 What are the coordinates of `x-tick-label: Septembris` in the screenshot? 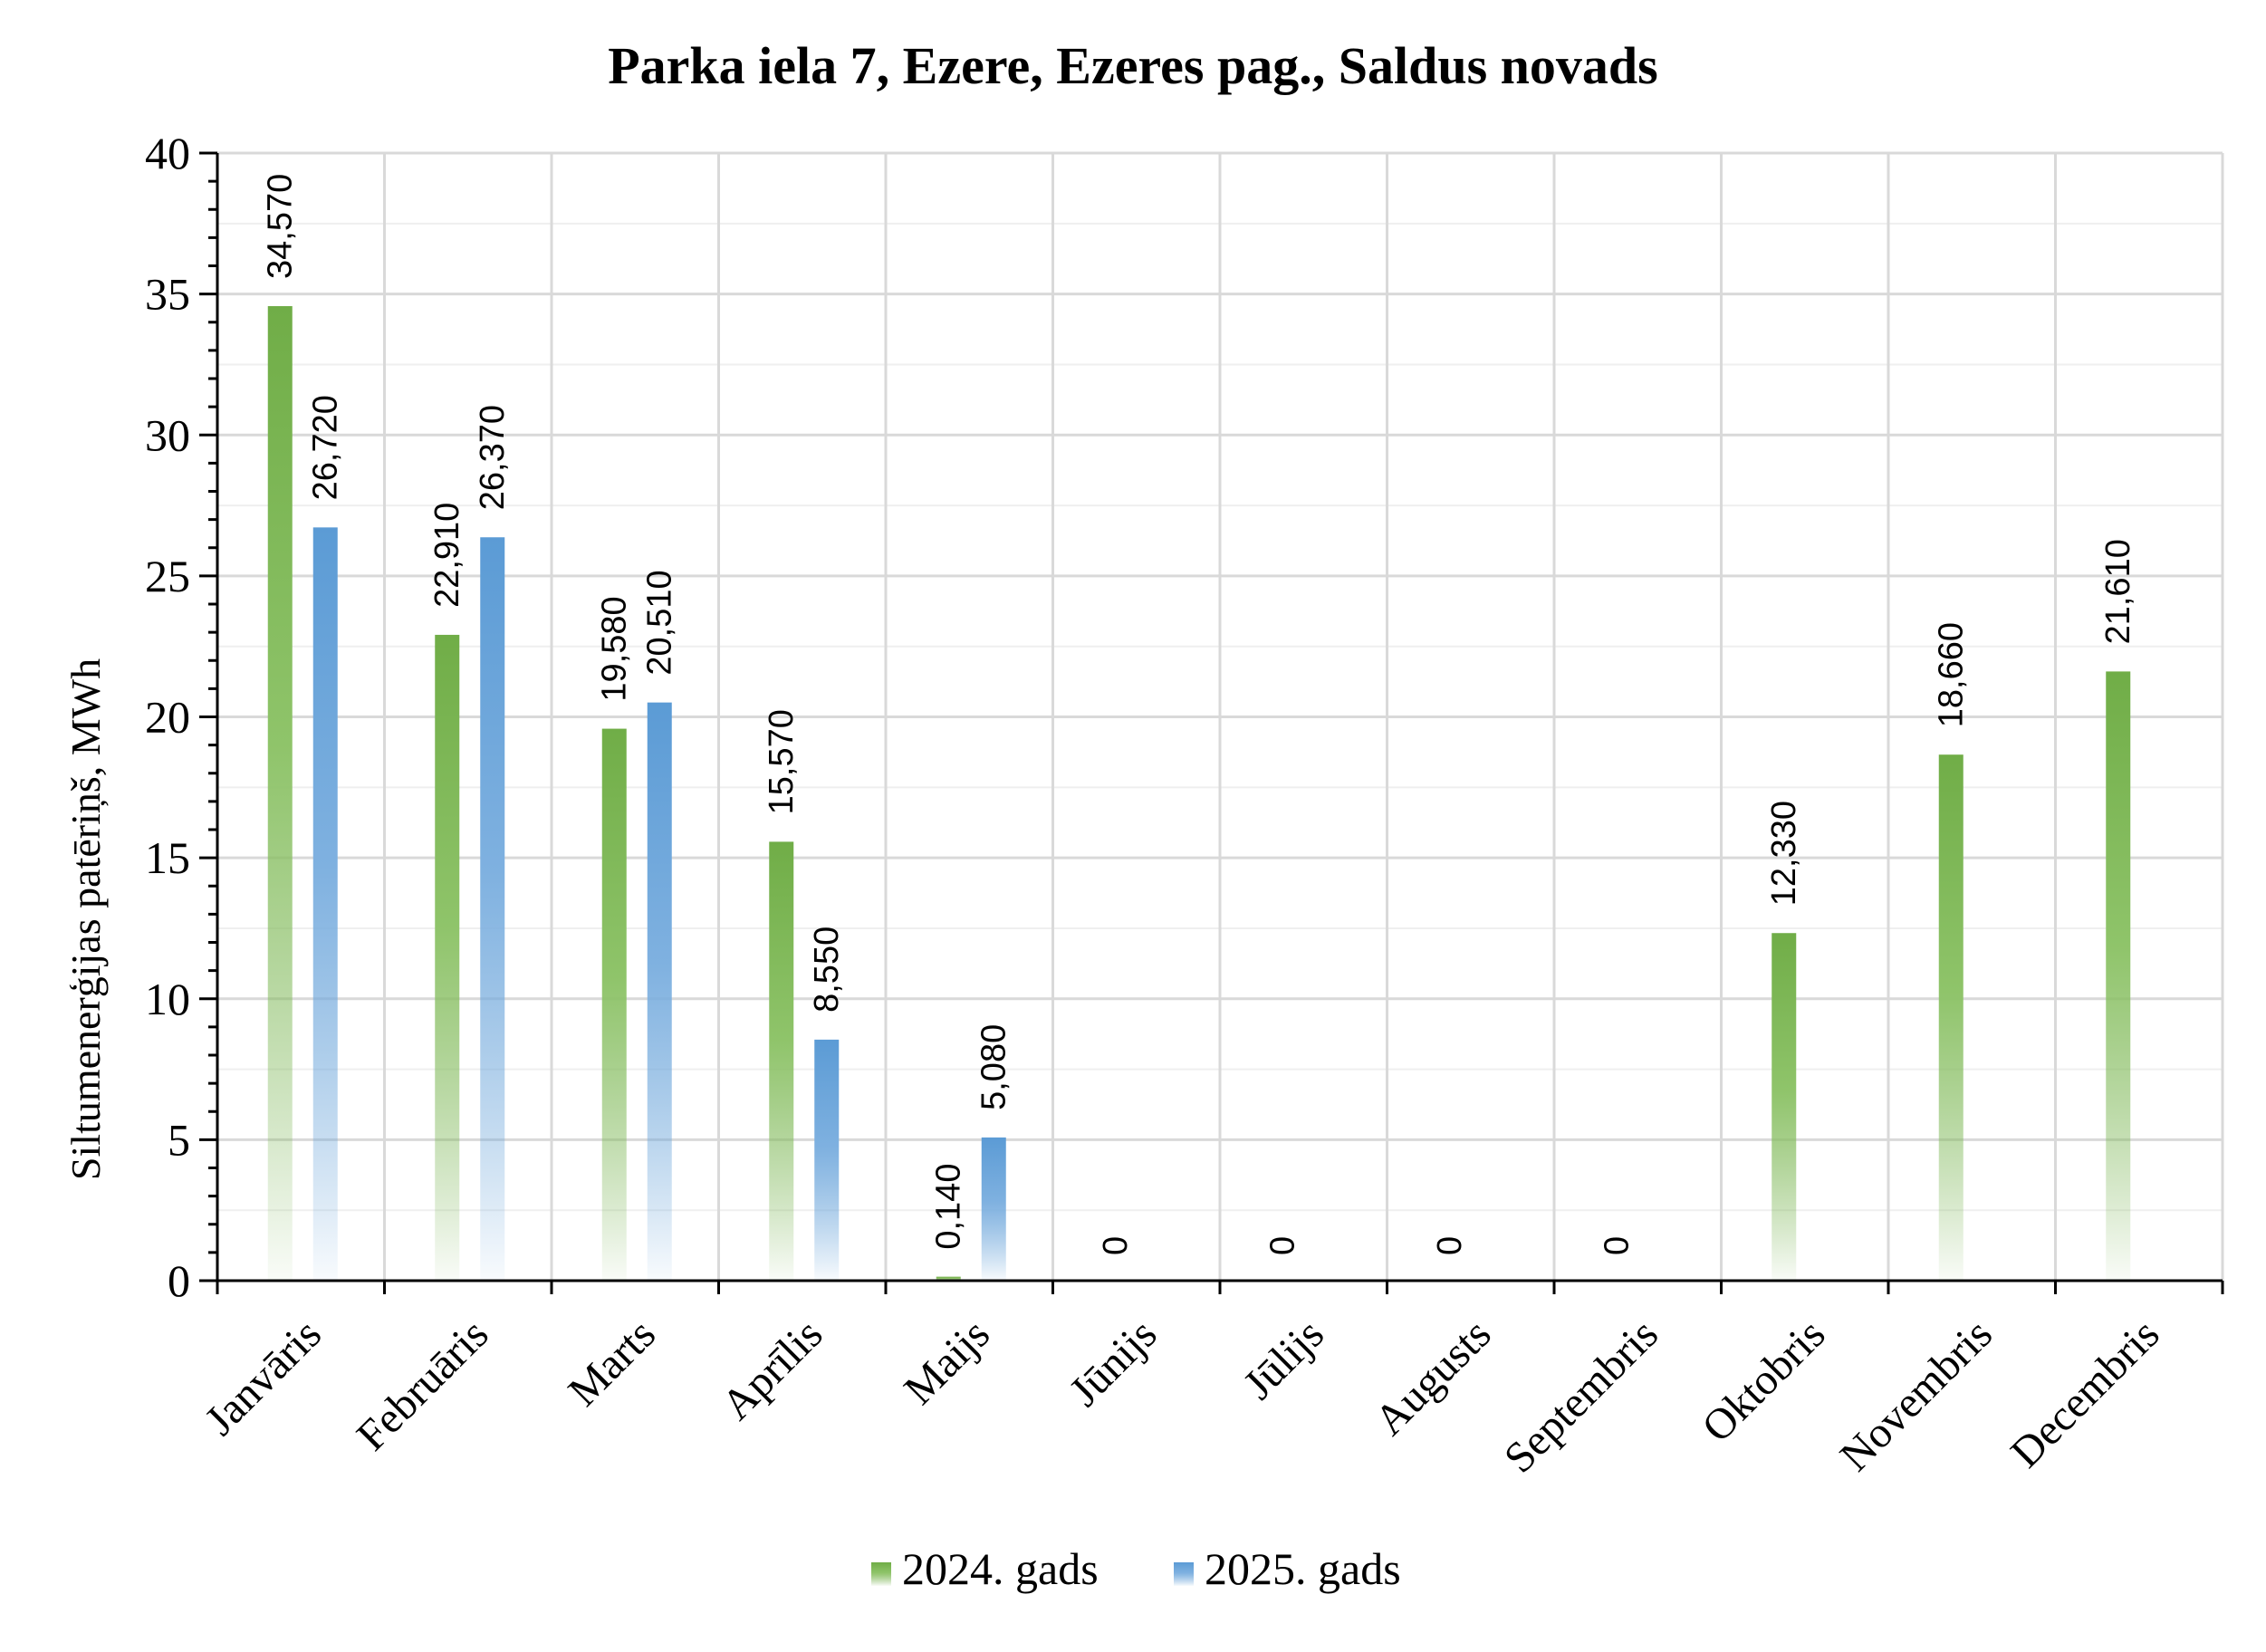 It's located at (1581, 1396).